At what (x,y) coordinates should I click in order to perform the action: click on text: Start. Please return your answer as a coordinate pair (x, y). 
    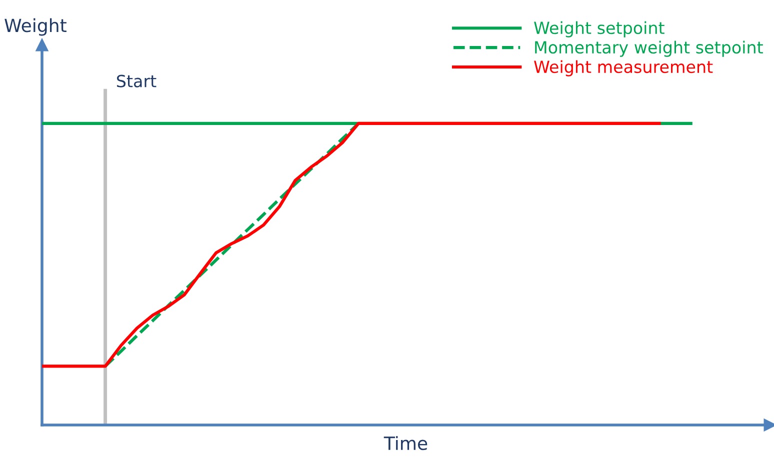
    Looking at the image, I should click on (136, 81).